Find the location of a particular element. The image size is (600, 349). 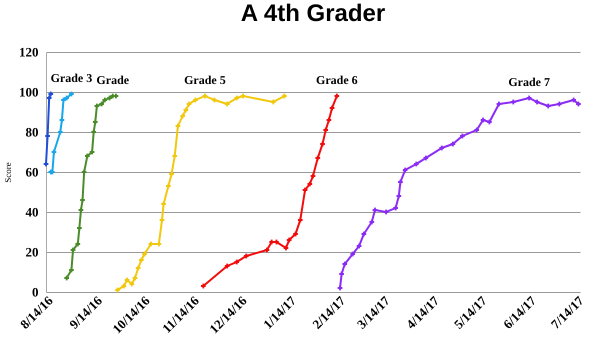

y-tick-label: 60 is located at coordinates (32, 172).